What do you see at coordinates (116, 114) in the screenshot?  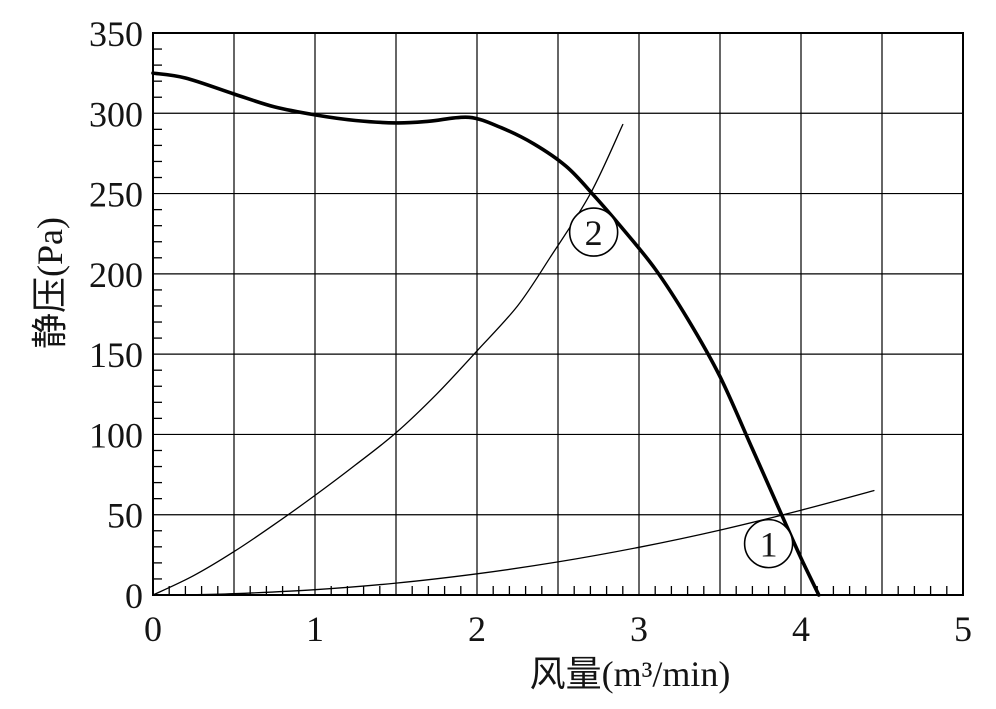 I see `y-tick-label: 300` at bounding box center [116, 114].